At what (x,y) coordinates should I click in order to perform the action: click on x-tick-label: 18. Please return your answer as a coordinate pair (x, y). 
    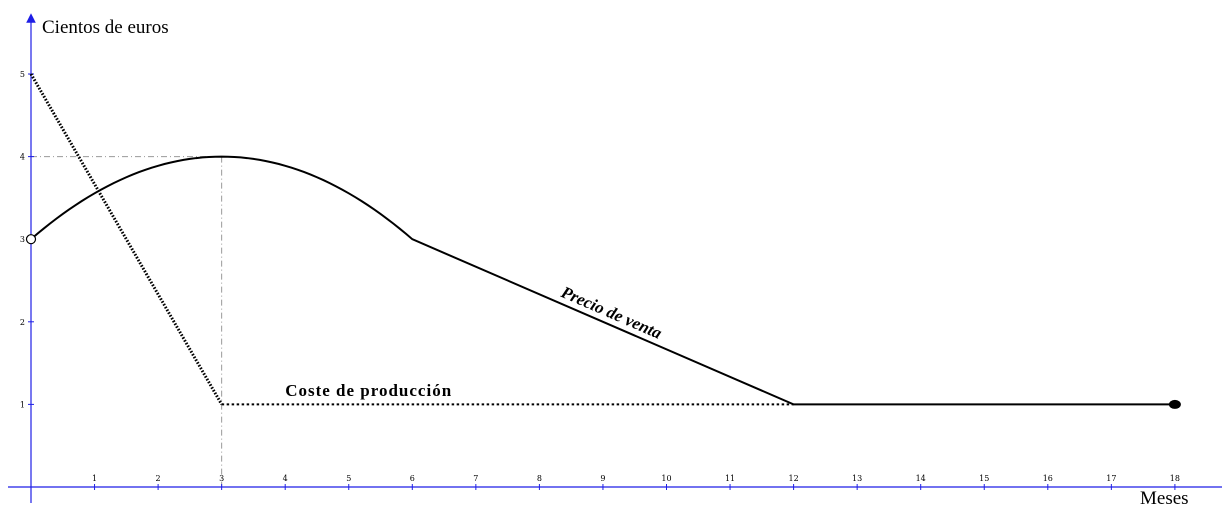
    Looking at the image, I should click on (1175, 478).